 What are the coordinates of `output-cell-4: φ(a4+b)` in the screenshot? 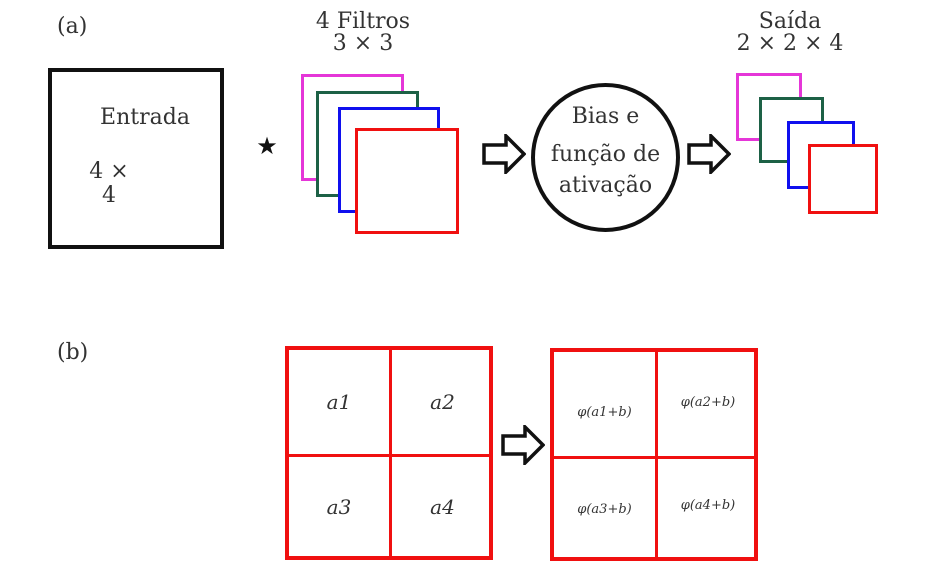 It's located at (708, 505).